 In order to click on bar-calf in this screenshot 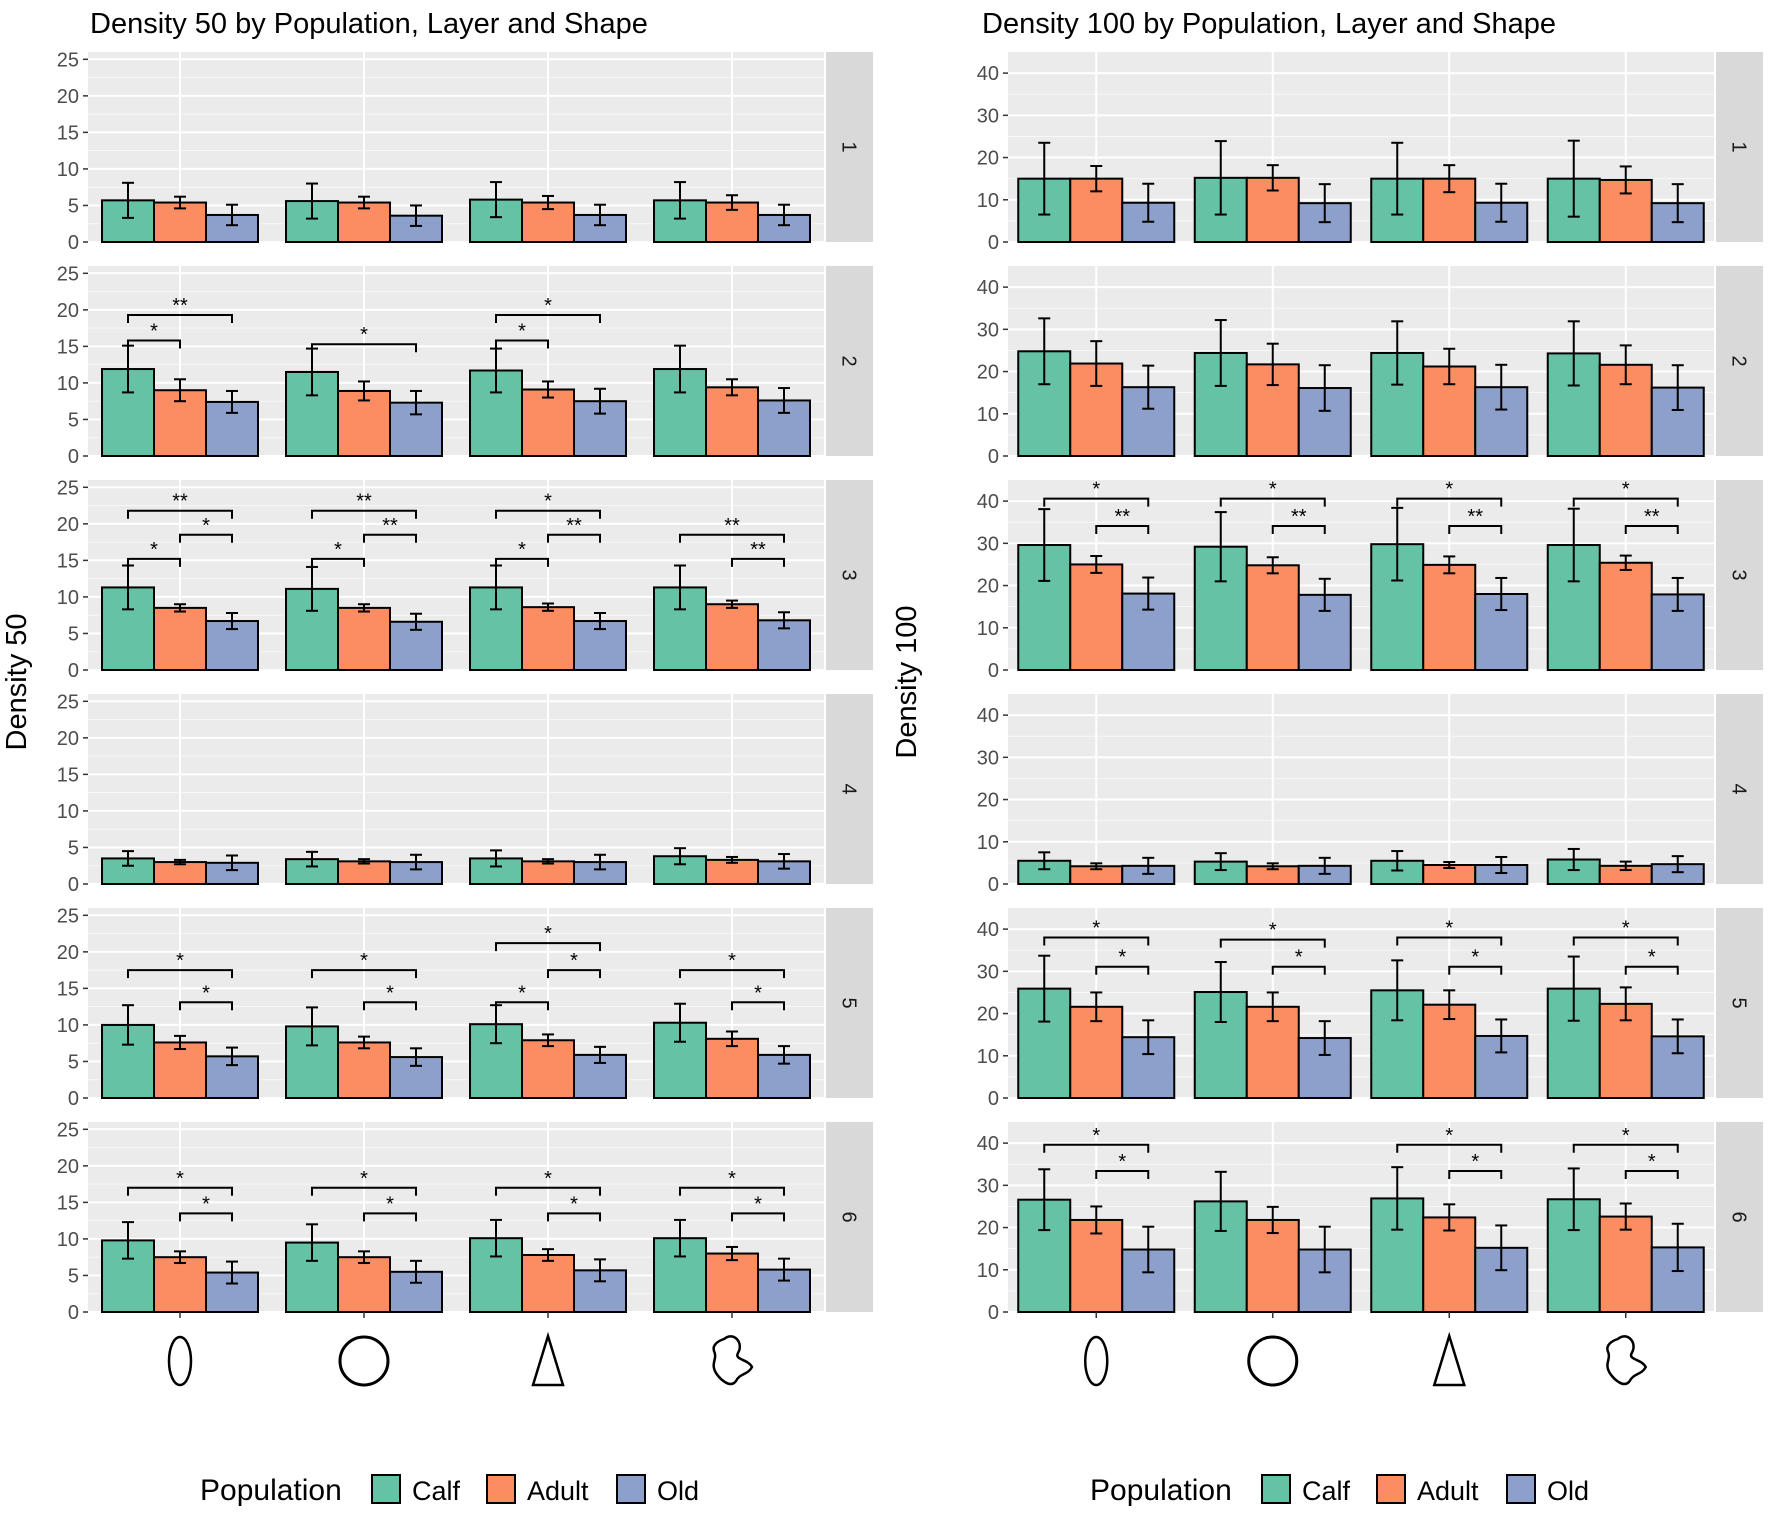, I will do `click(128, 871)`.